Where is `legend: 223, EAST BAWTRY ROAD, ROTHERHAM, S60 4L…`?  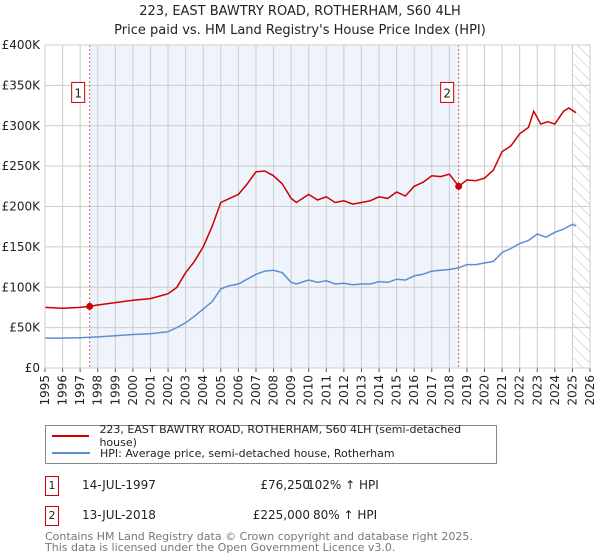 legend: 223, EAST BAWTRY ROAD, ROTHERHAM, S60 4L… is located at coordinates (271, 443).